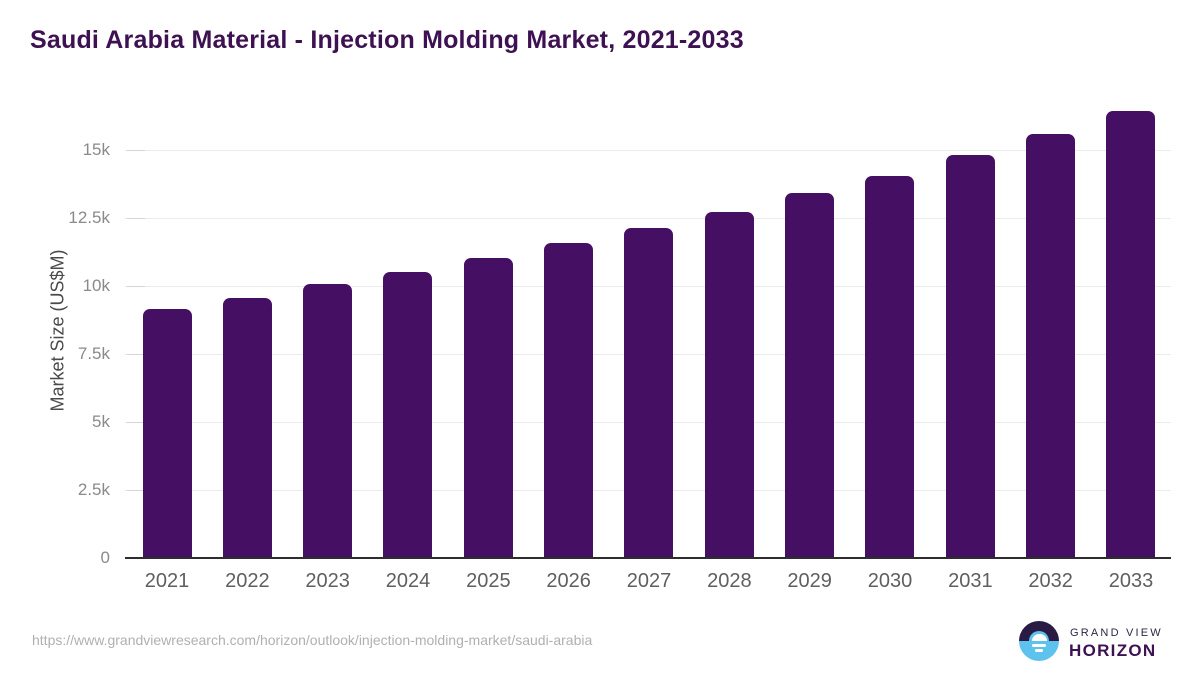 Image resolution: width=1200 pixels, height=675 pixels. I want to click on y-tick-label: 15k, so click(96, 149).